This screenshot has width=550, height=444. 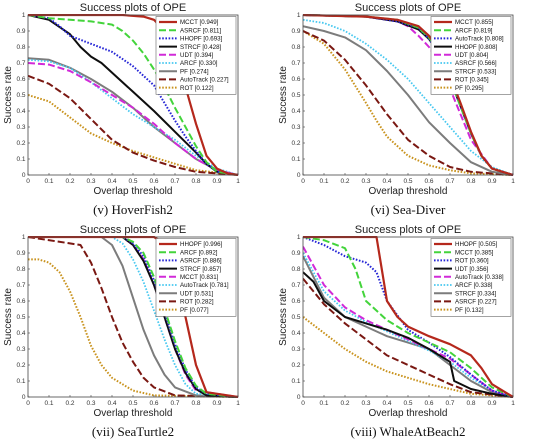 I want to click on legend-entry: UDT [0.804], so click(x=472, y=55).